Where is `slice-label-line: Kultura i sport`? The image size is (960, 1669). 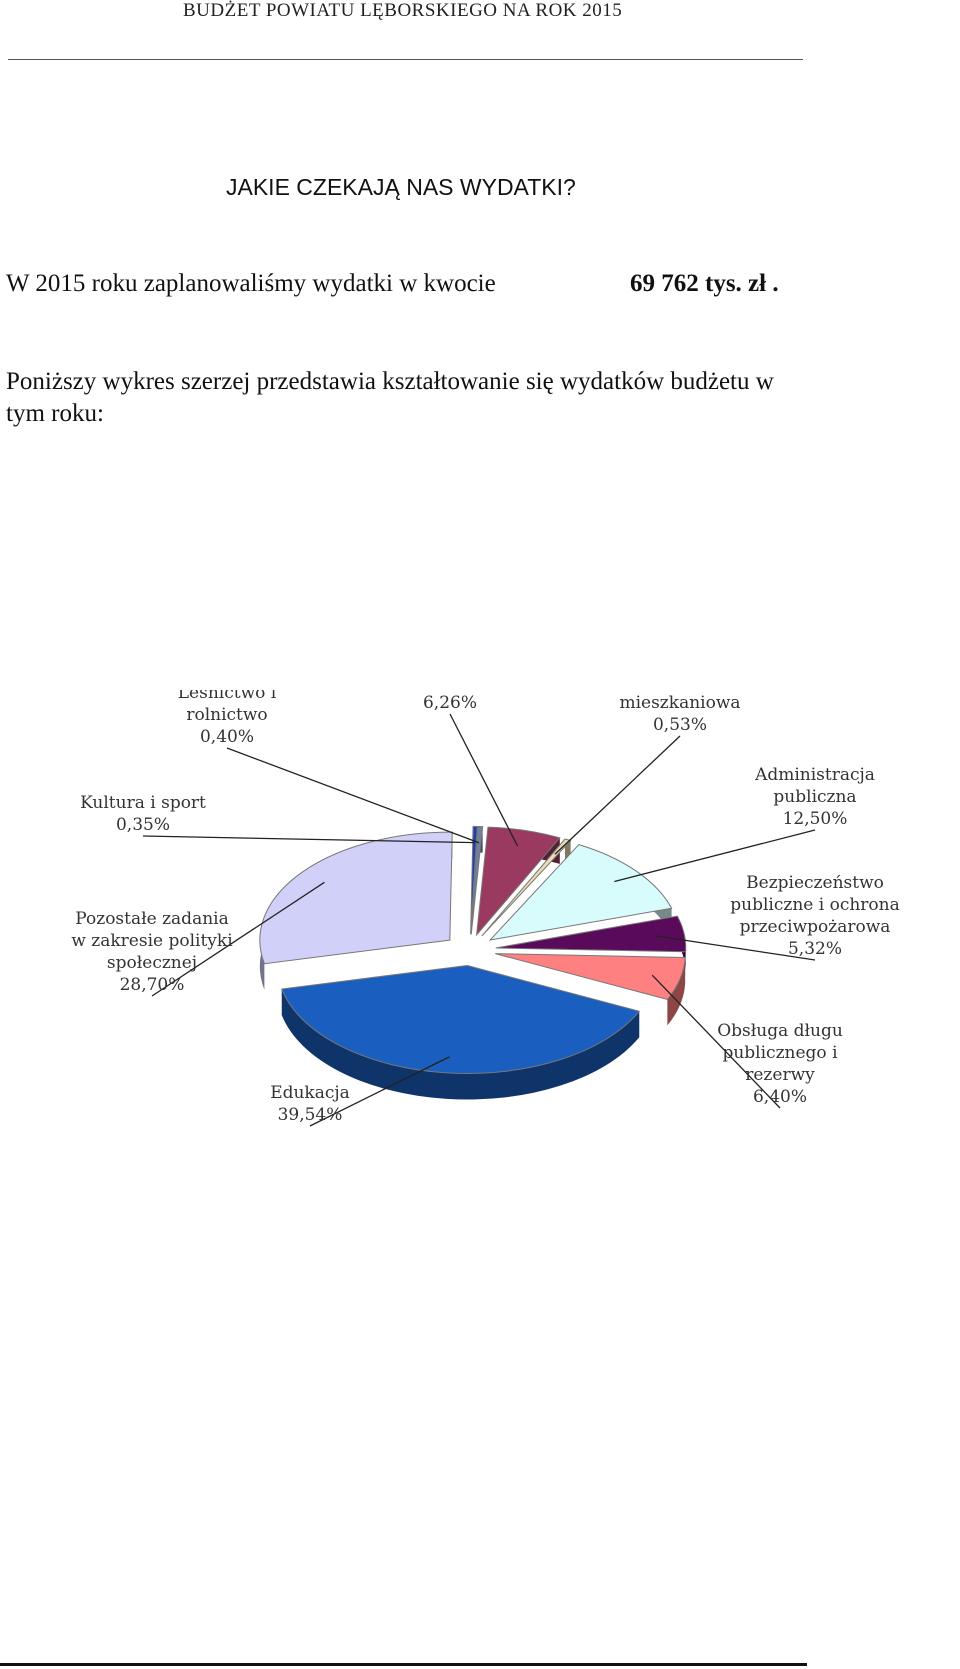 slice-label-line: Kultura i sport is located at coordinates (143, 803).